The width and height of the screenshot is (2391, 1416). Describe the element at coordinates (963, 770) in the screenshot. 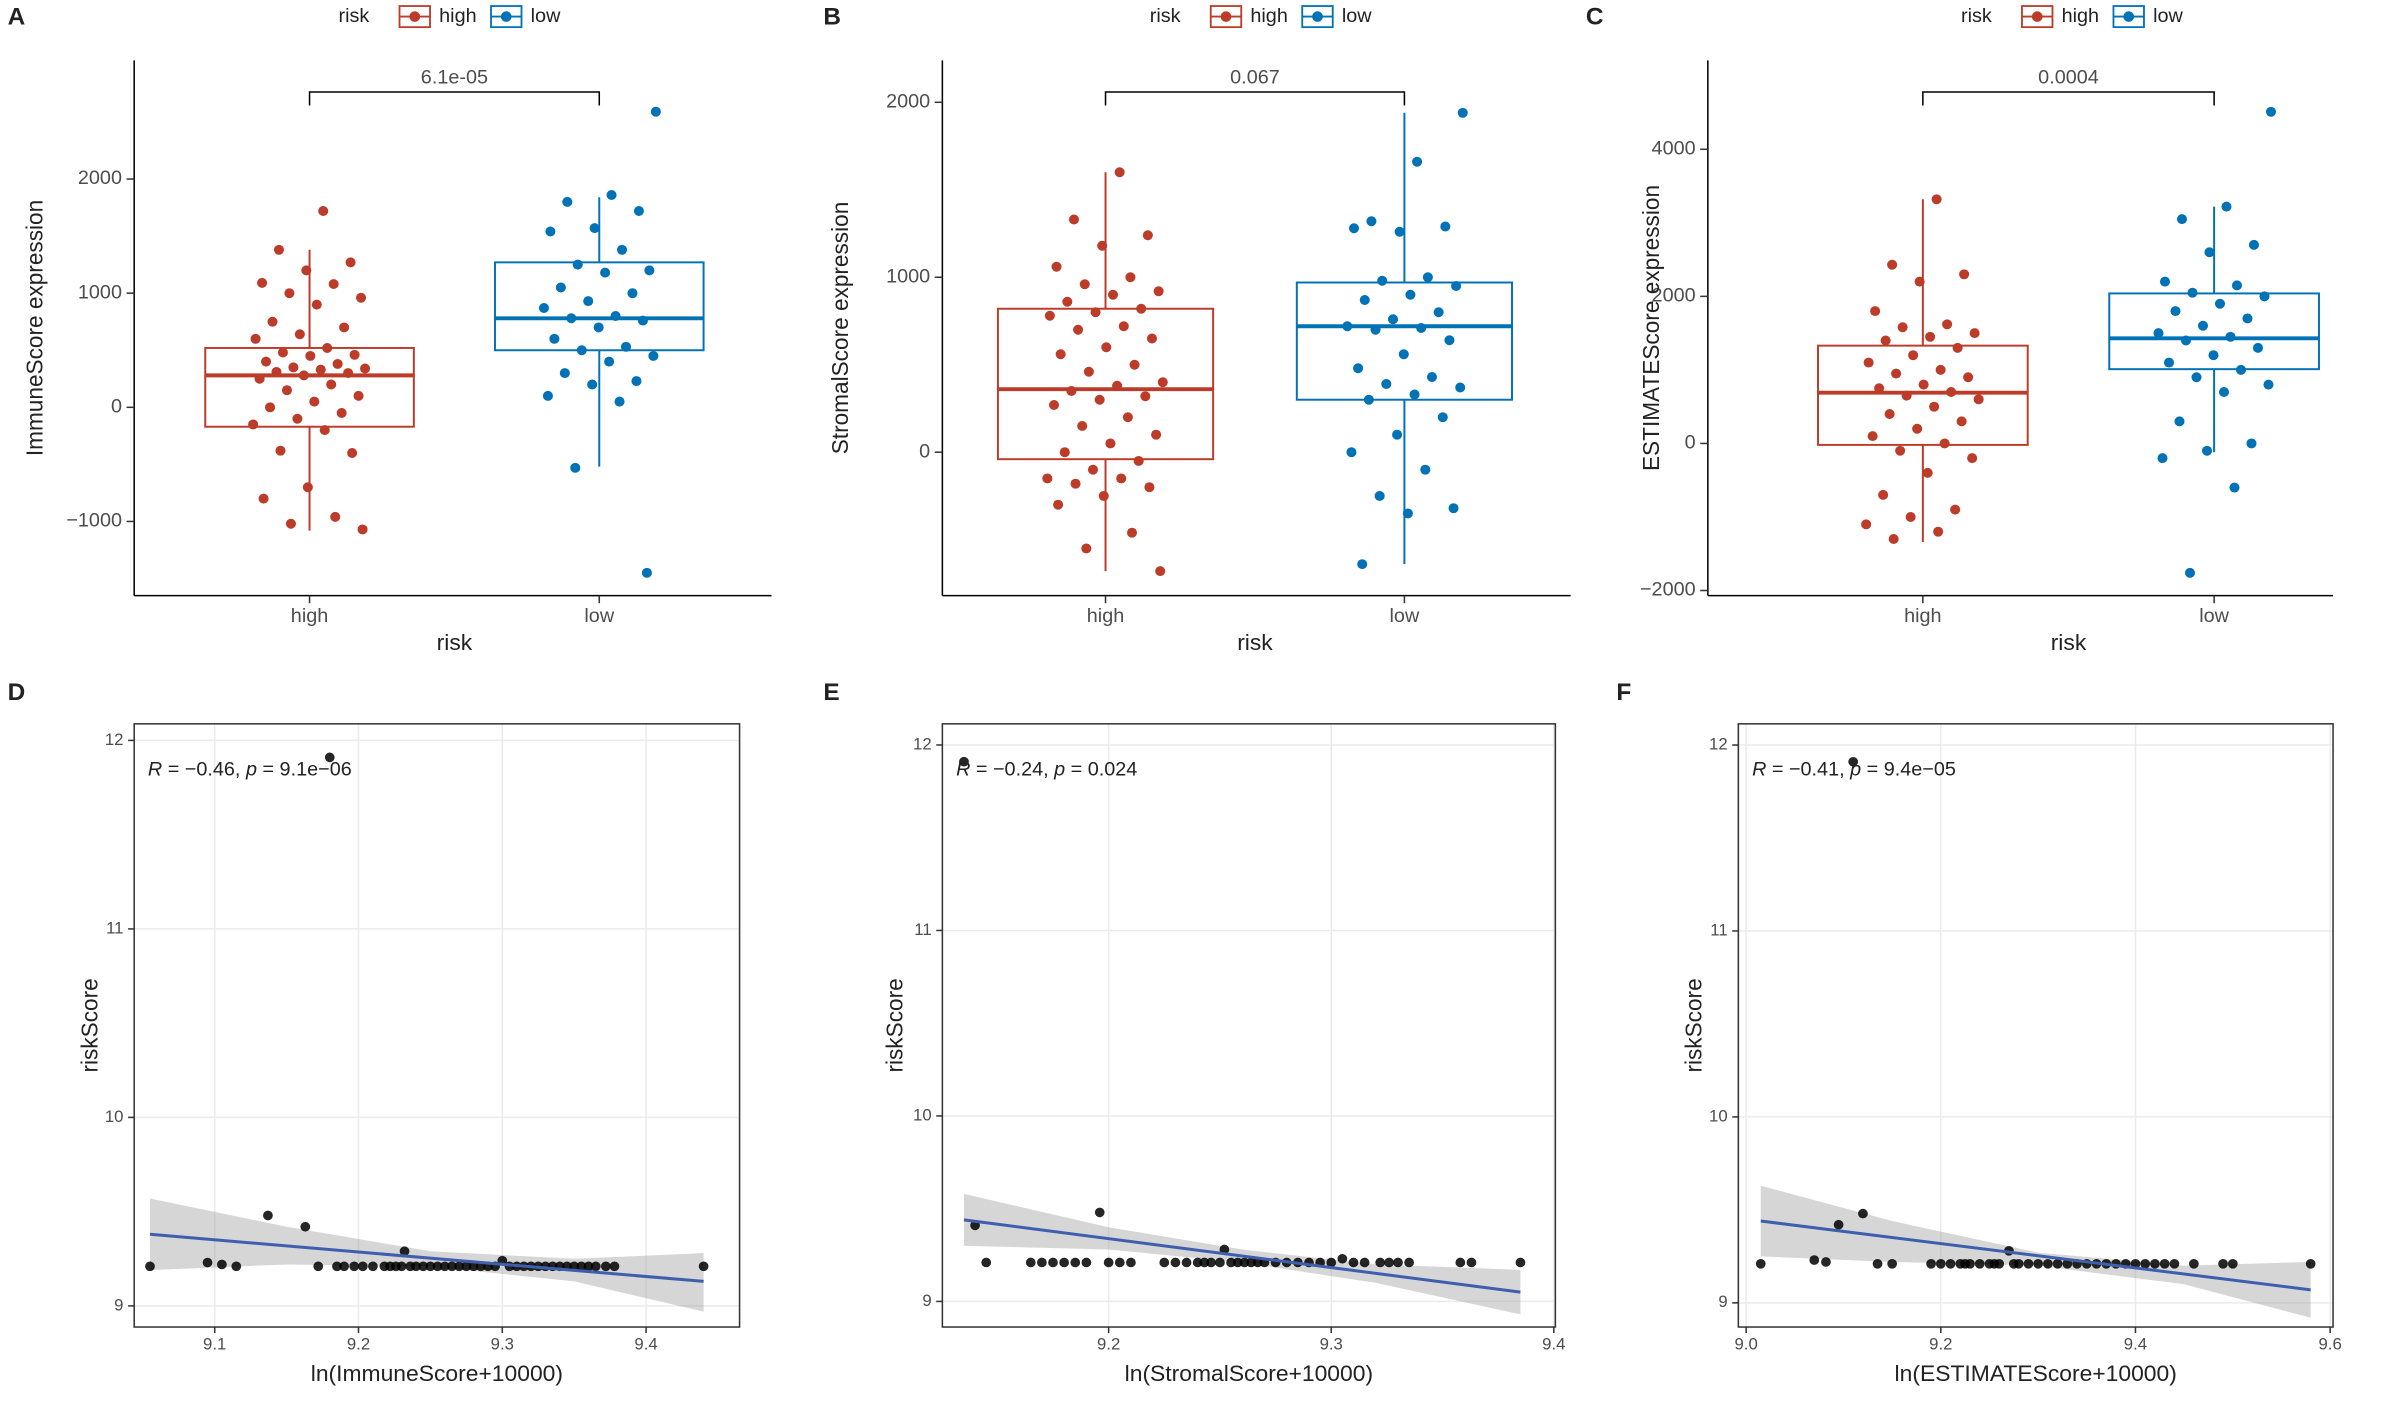

I see `correlation-part: R` at that location.